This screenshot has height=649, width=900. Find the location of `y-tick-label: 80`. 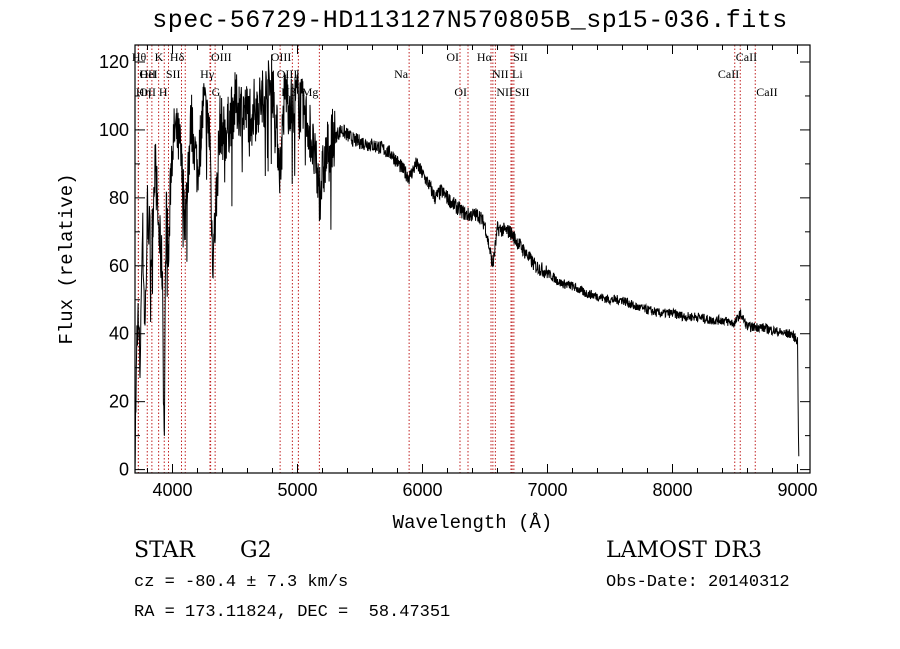

y-tick-label: 80 is located at coordinates (119, 198).